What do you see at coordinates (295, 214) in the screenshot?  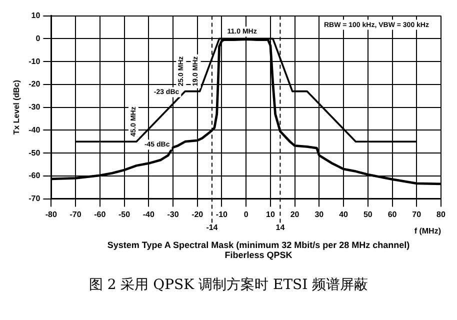 I see `x-tick-label: 20` at bounding box center [295, 214].